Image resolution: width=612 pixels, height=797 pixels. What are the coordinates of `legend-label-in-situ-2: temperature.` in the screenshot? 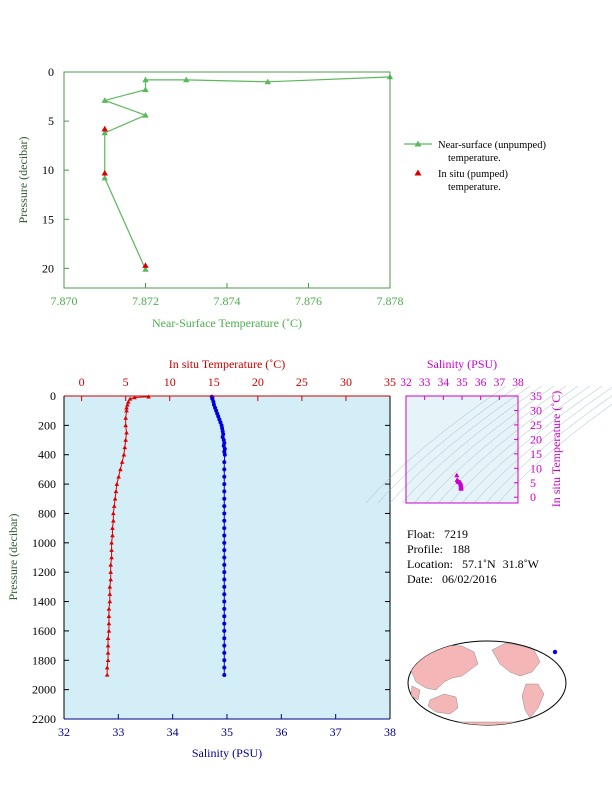 It's located at (474, 187).